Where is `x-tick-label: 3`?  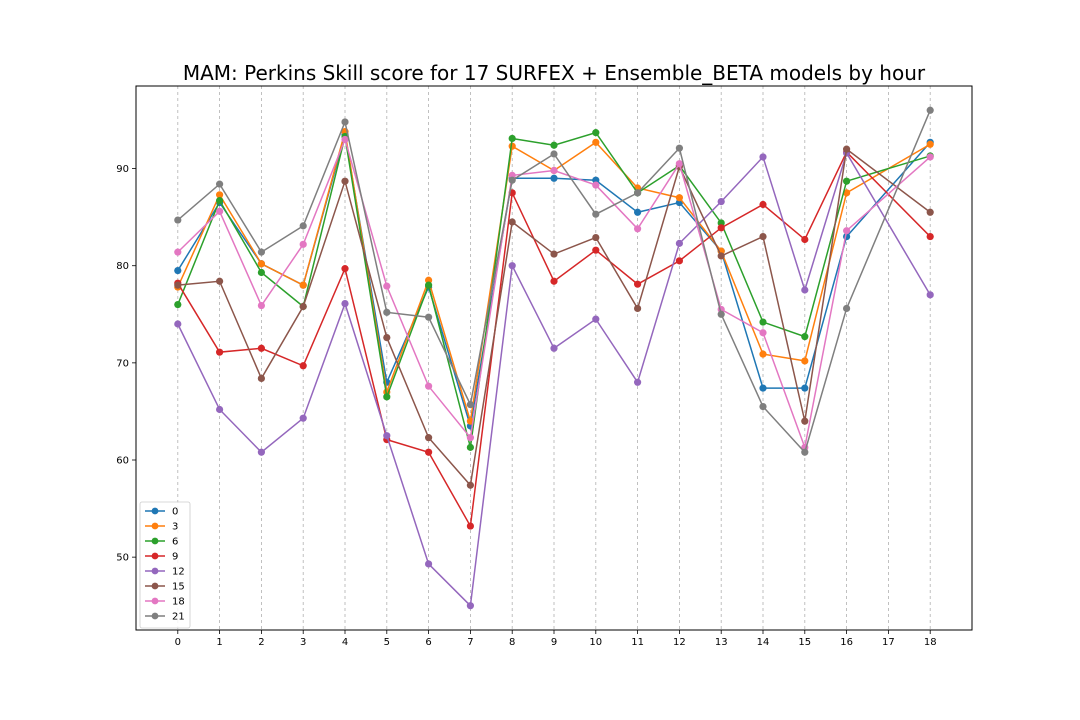 x-tick-label: 3 is located at coordinates (303, 642).